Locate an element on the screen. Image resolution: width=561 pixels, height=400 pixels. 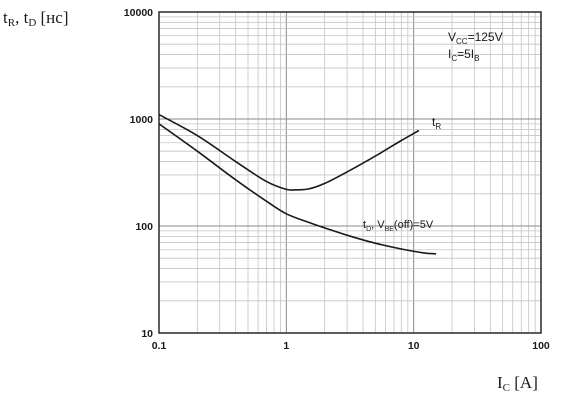
annotation-vcc: VCC=125V is located at coordinates (475, 38).